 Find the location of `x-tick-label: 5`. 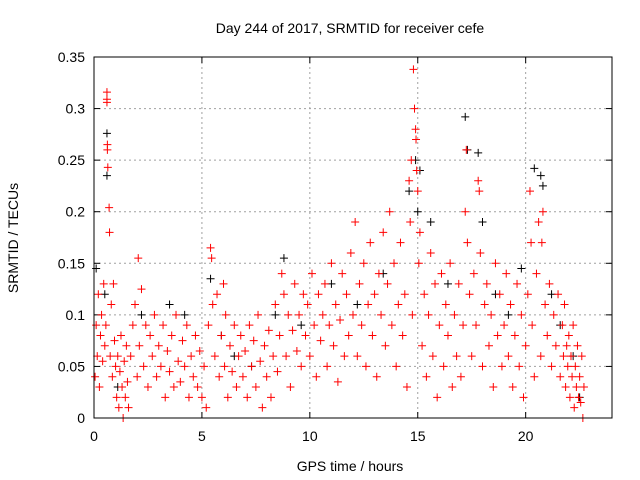

x-tick-label: 5 is located at coordinates (202, 436).